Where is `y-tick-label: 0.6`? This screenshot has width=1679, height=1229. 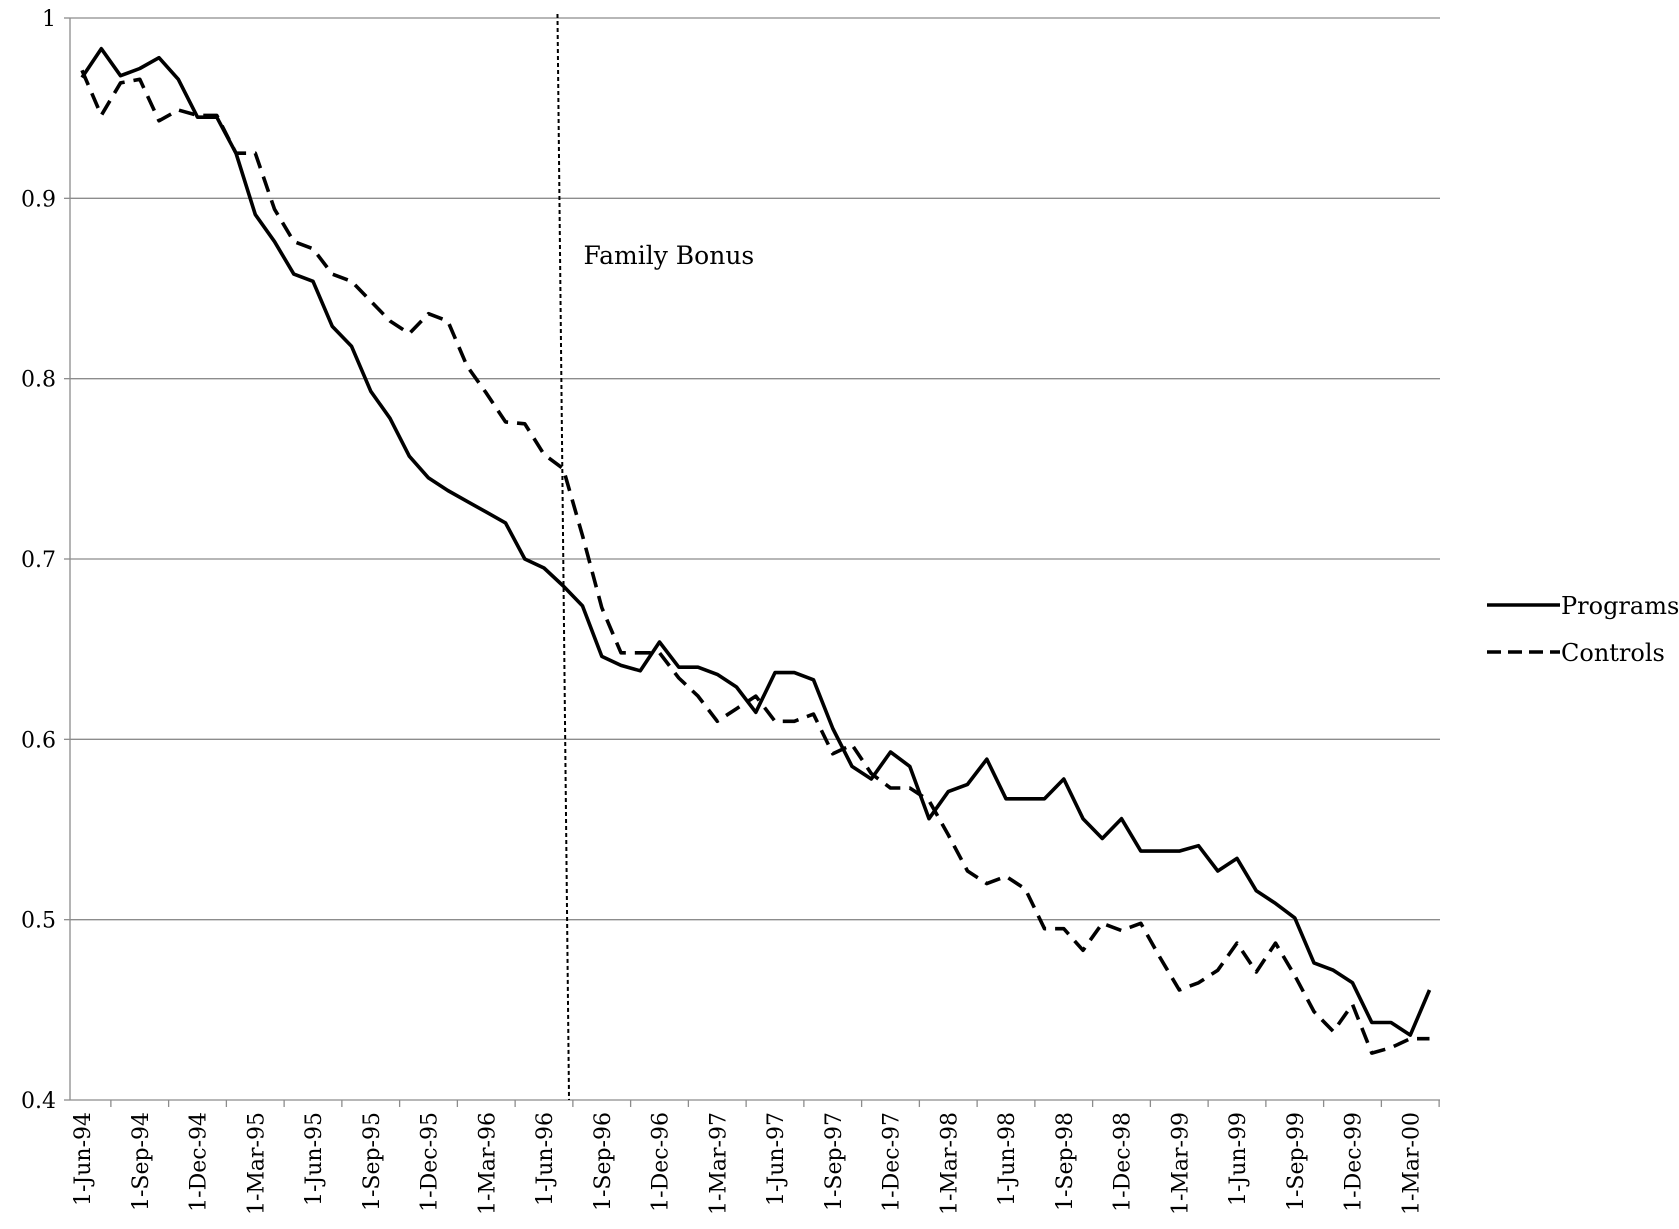 y-tick-label: 0.6 is located at coordinates (38, 740).